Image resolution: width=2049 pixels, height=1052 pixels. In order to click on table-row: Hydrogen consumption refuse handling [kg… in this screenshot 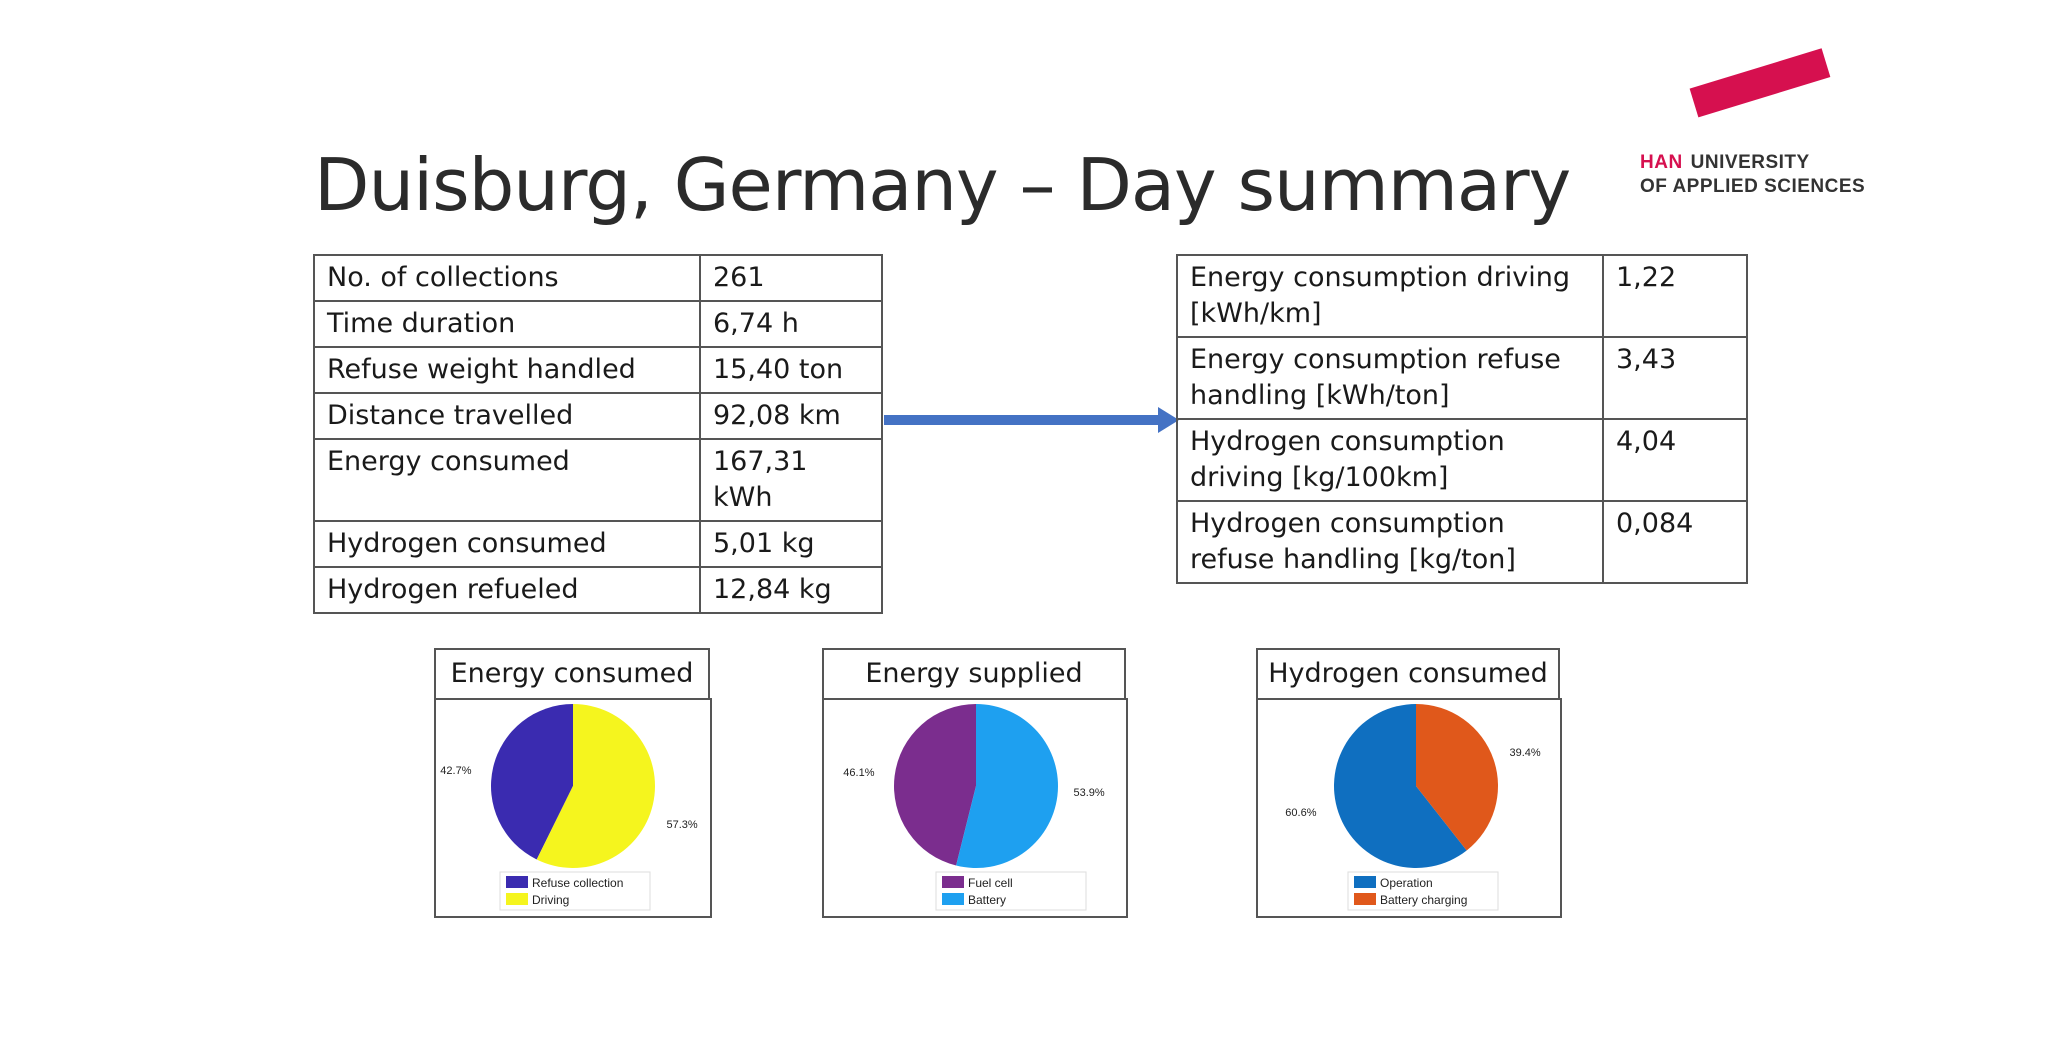, I will do `click(1462, 542)`.